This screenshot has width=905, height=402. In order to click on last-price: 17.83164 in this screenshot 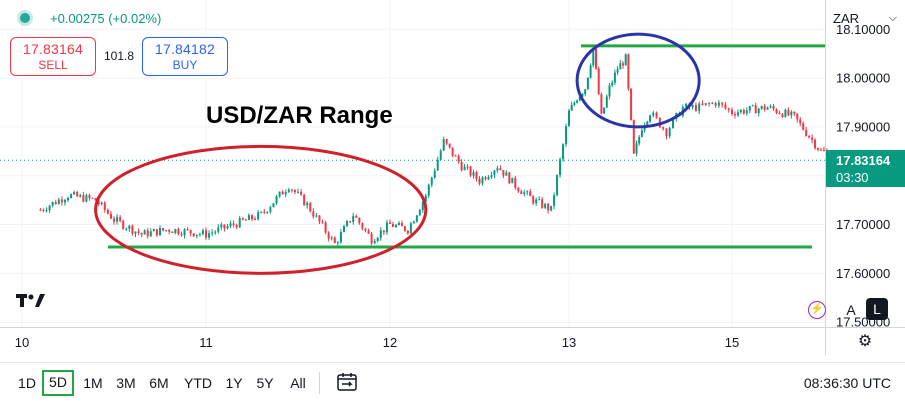, I will do `click(863, 160)`.